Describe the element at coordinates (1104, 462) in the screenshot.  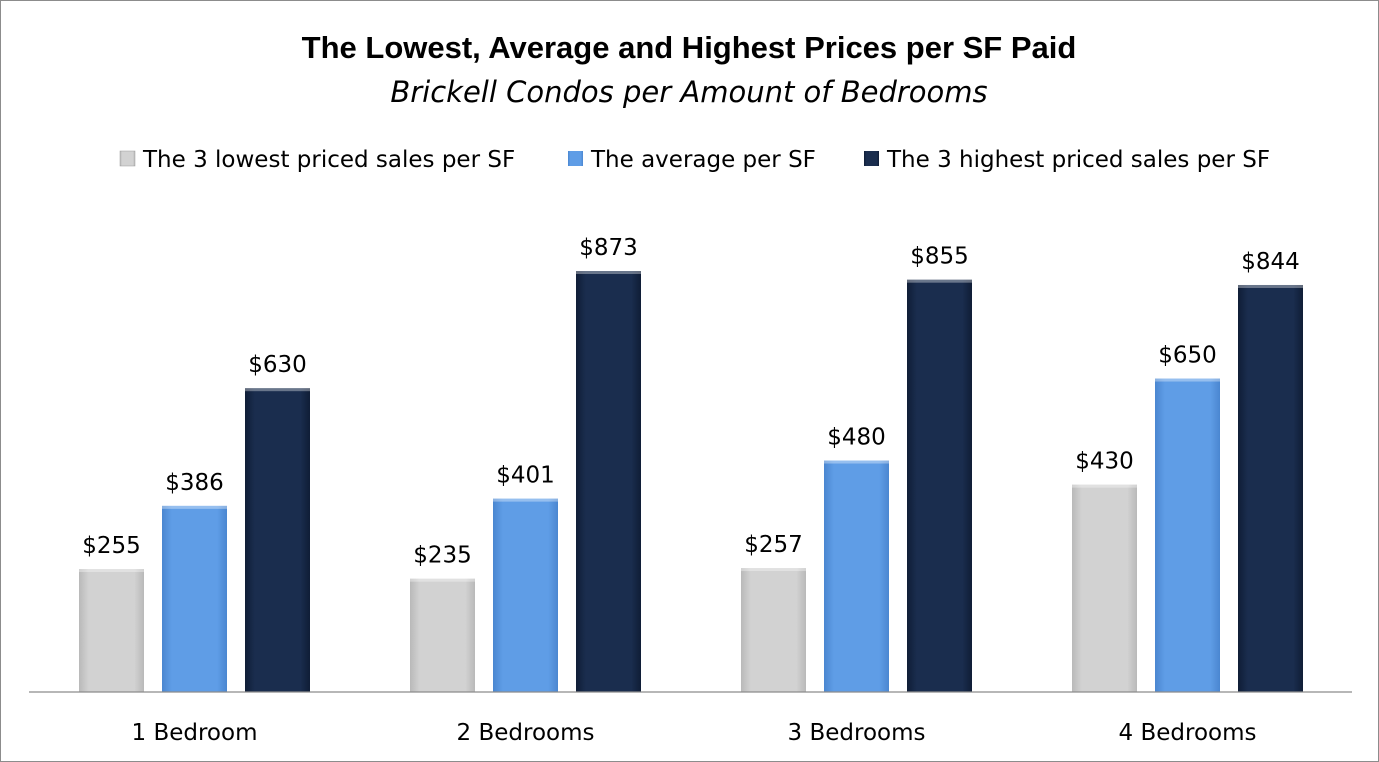
I see `data-label-lowest-4: $430` at that location.